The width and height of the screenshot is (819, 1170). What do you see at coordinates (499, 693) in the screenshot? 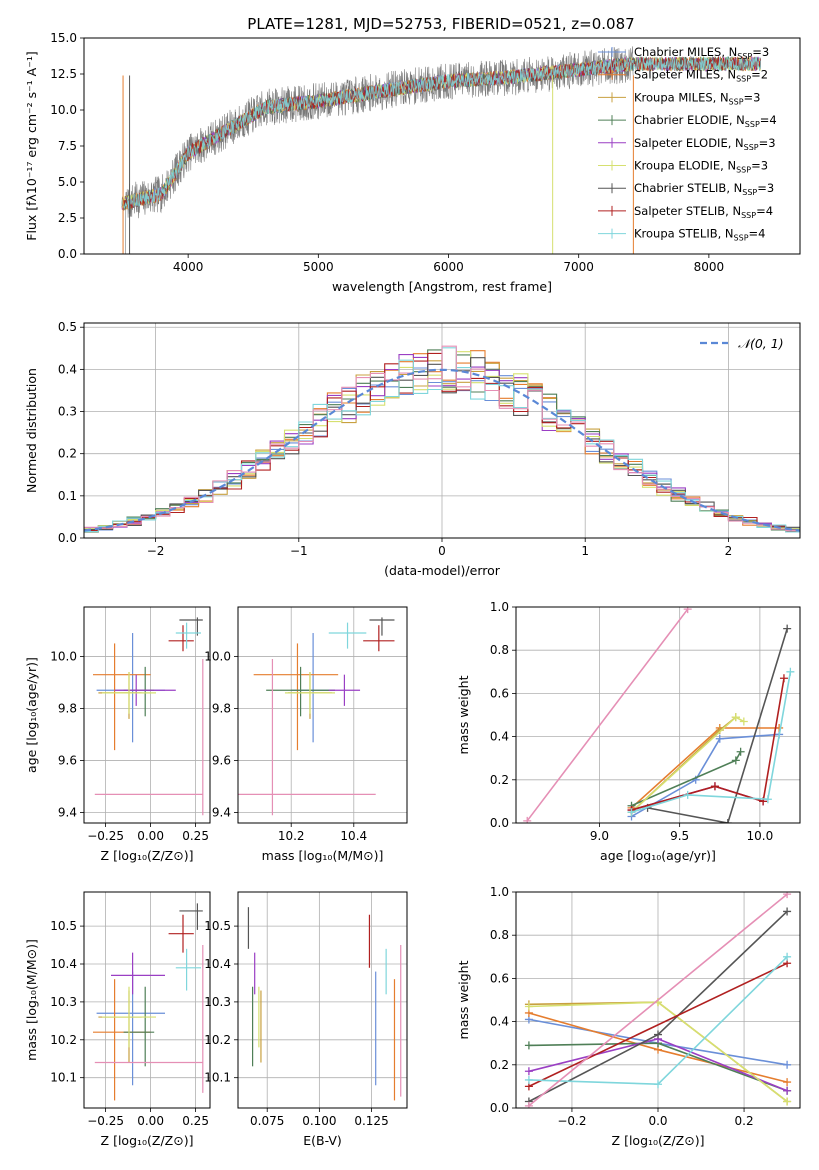
I see `weight-vs-age-ytick-label-3: 0.6` at bounding box center [499, 693].